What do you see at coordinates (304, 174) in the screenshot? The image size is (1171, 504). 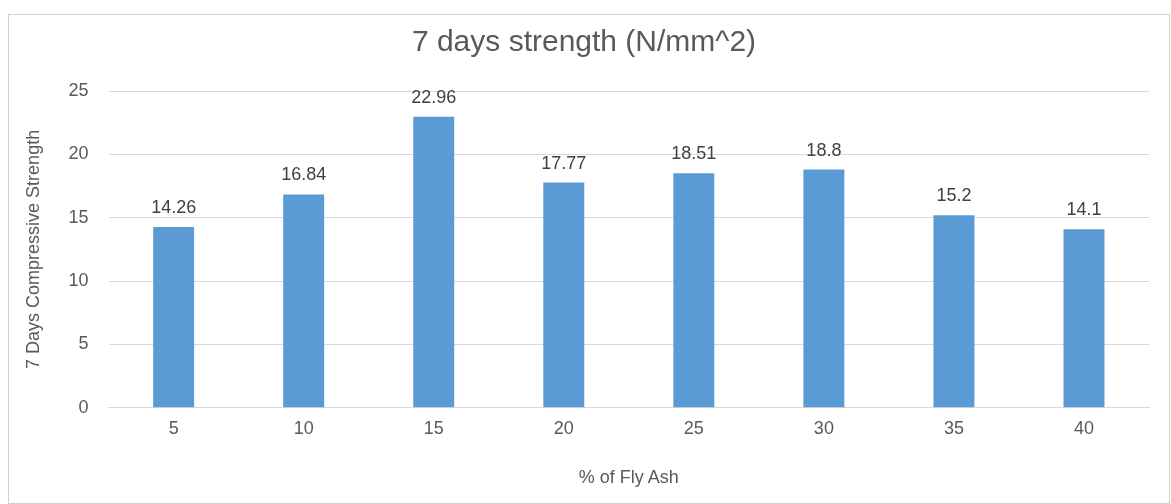 I see `data-label: 16.84` at bounding box center [304, 174].